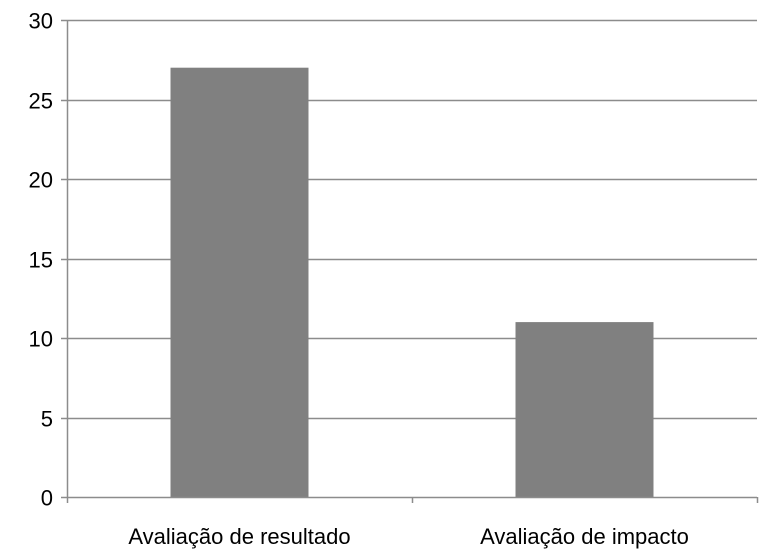  I want to click on y-tick-label-30: 30, so click(41, 21).